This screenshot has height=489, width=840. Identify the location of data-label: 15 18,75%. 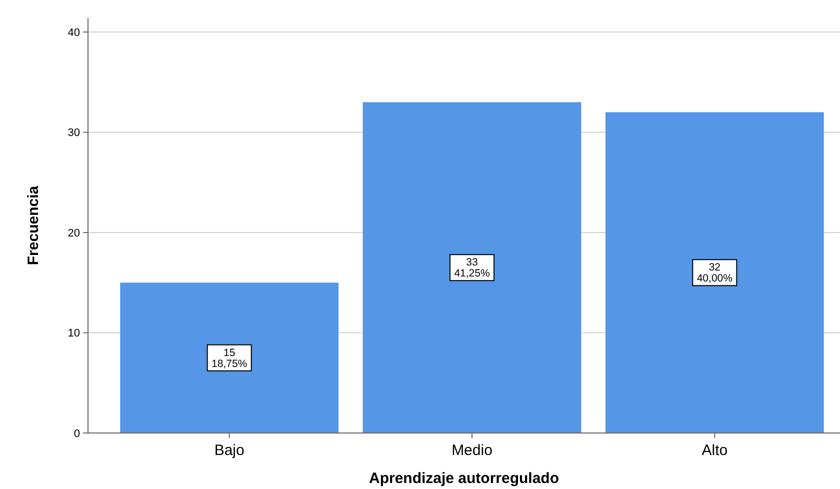
(230, 358).